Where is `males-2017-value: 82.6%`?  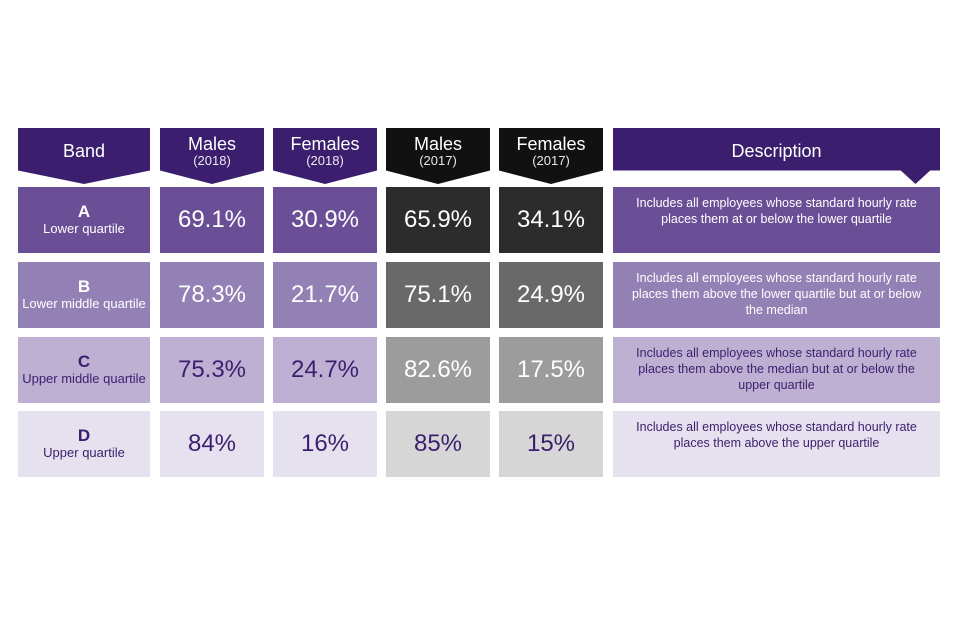
males-2017-value: 82.6% is located at coordinates (438, 369).